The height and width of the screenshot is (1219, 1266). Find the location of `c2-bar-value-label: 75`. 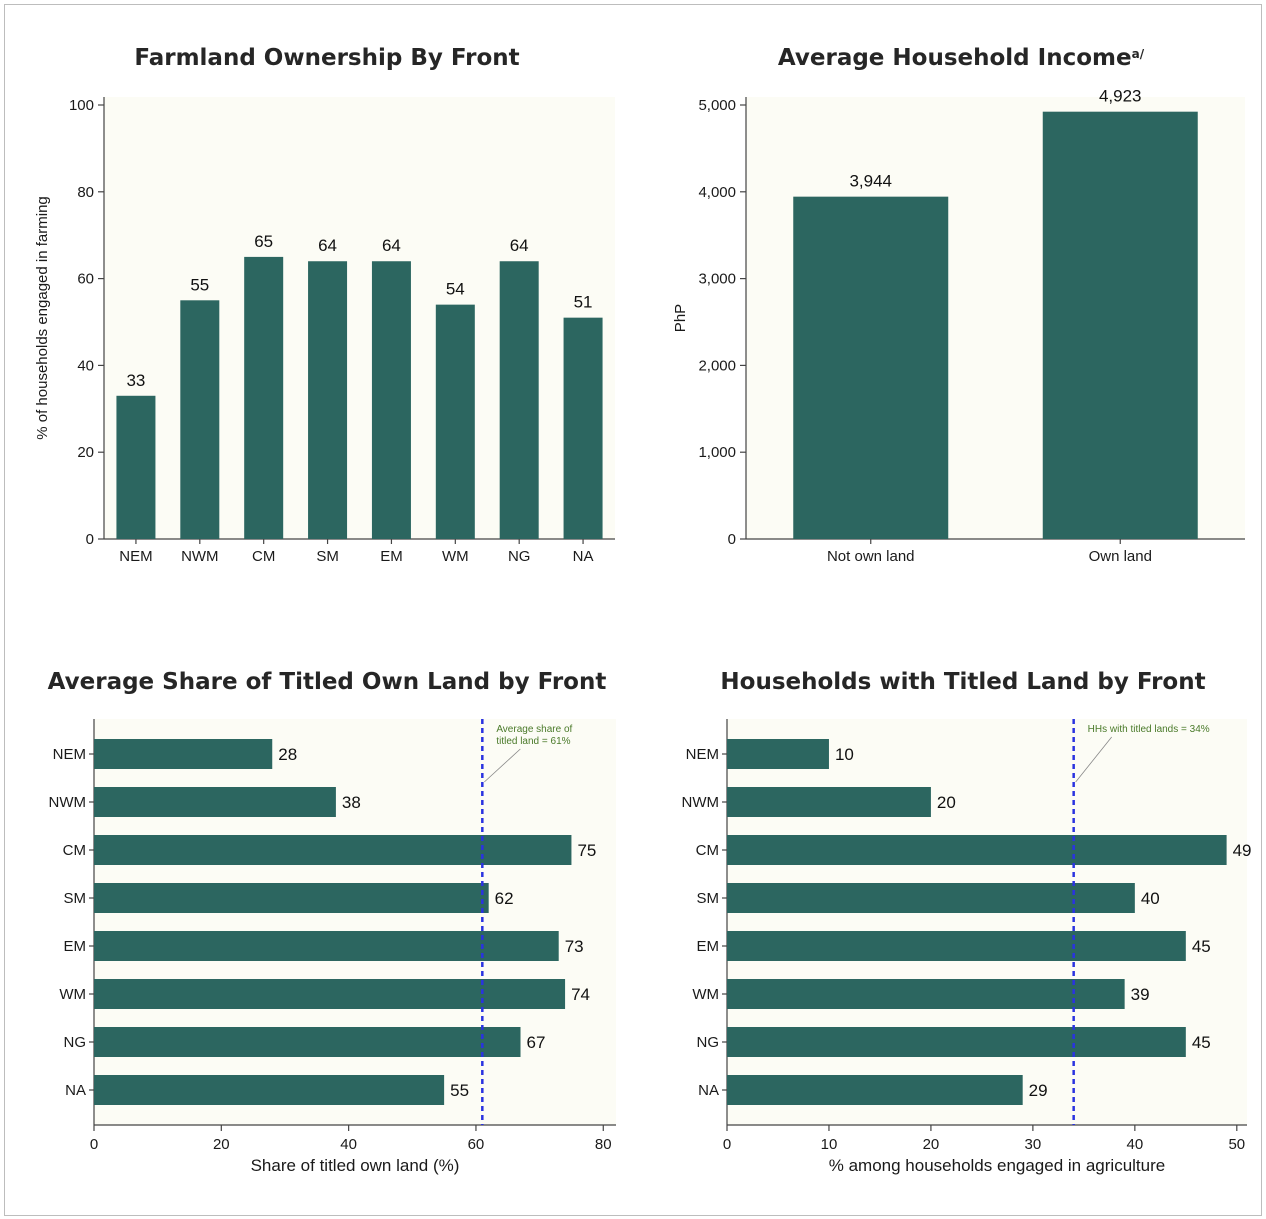

c2-bar-value-label: 75 is located at coordinates (586, 850).